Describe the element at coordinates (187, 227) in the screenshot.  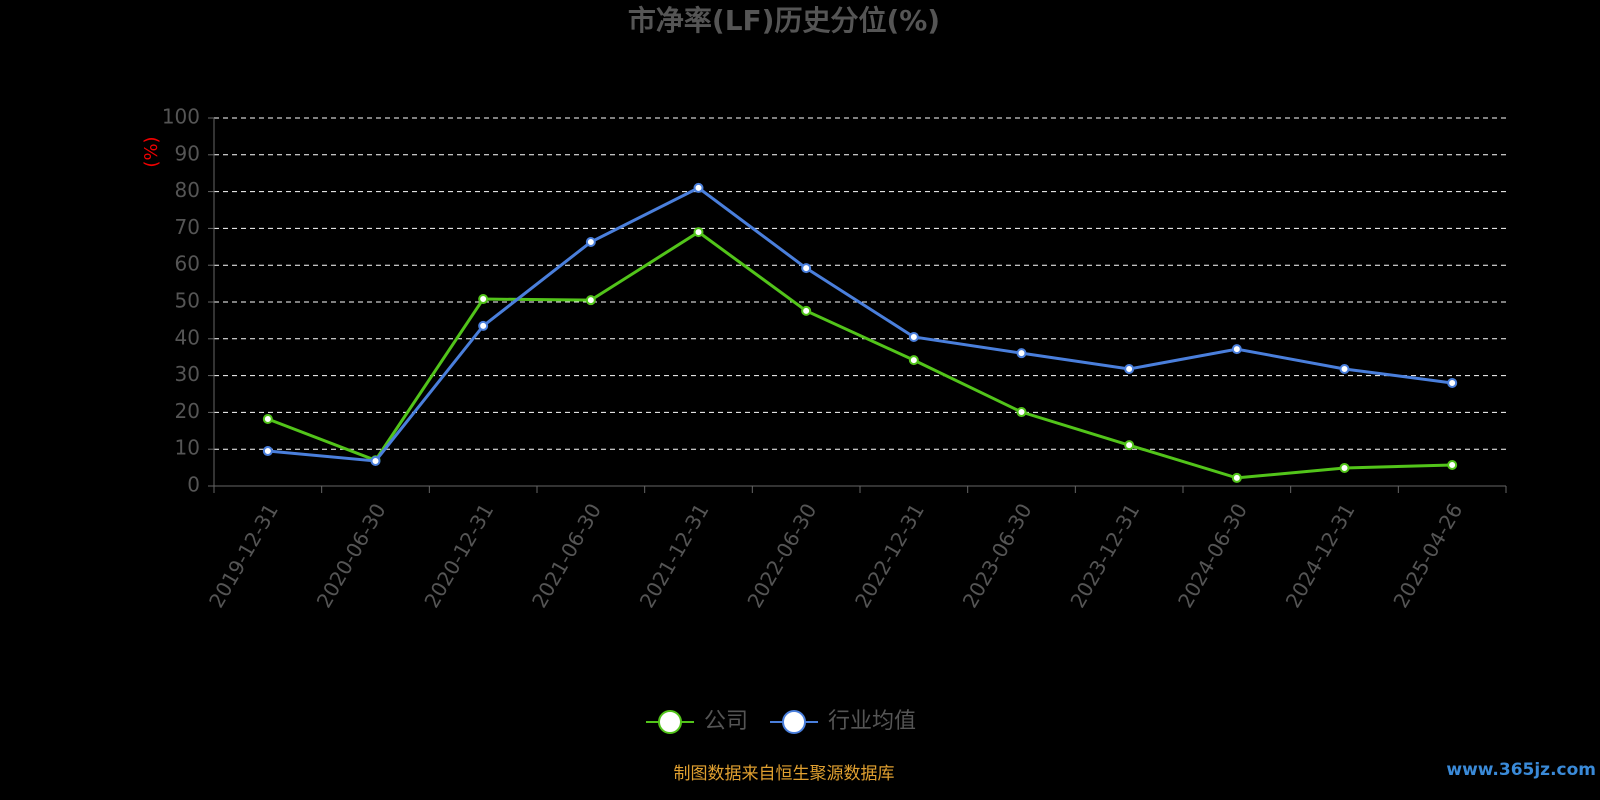
I see `y-tick-label: 70` at that location.